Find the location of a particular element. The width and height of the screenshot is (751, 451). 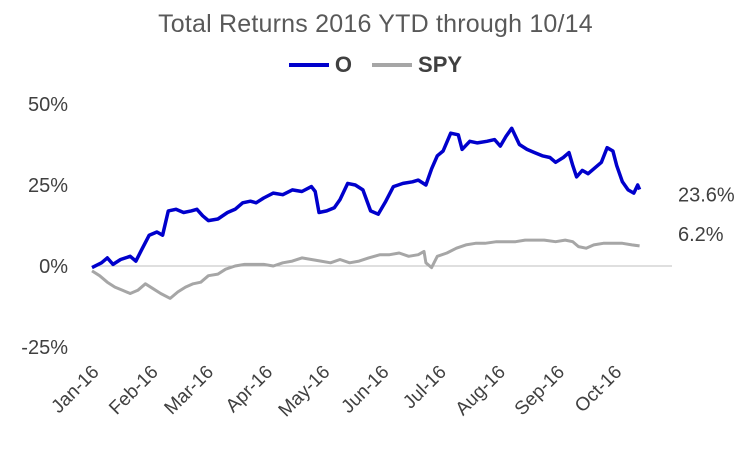

legend-swatch-o is located at coordinates (308, 65).